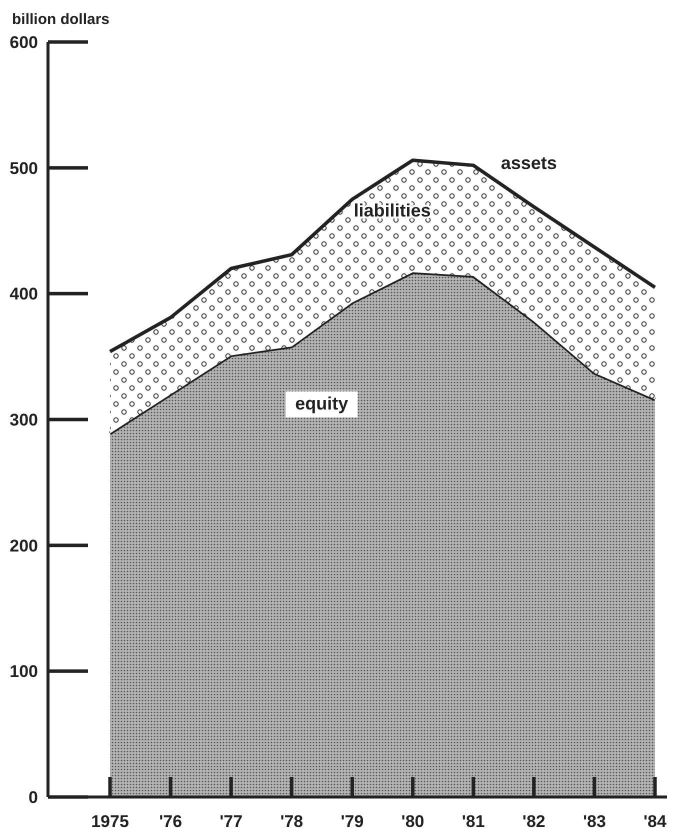 This screenshot has height=833, width=677. Describe the element at coordinates (33, 797) in the screenshot. I see `y-tick-label: 0` at that location.